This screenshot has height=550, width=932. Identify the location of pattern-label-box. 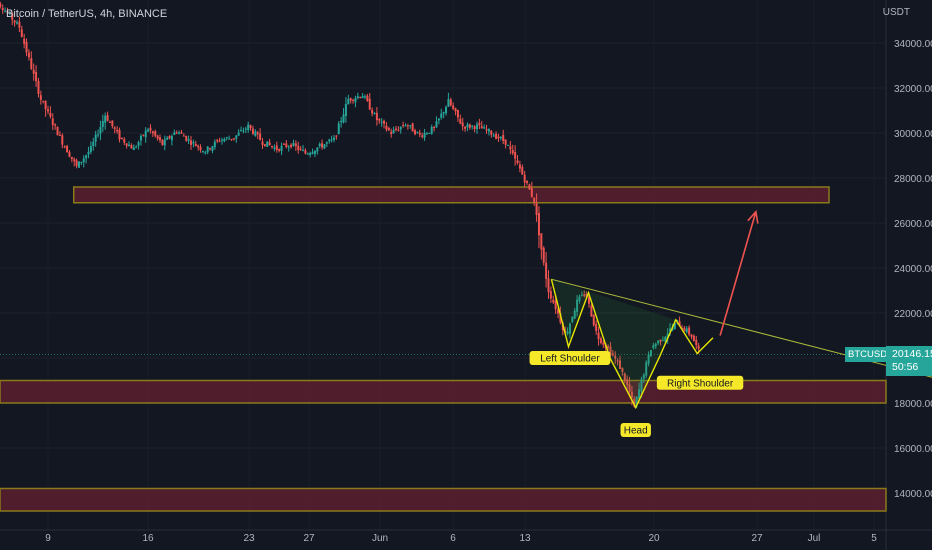
(635, 430).